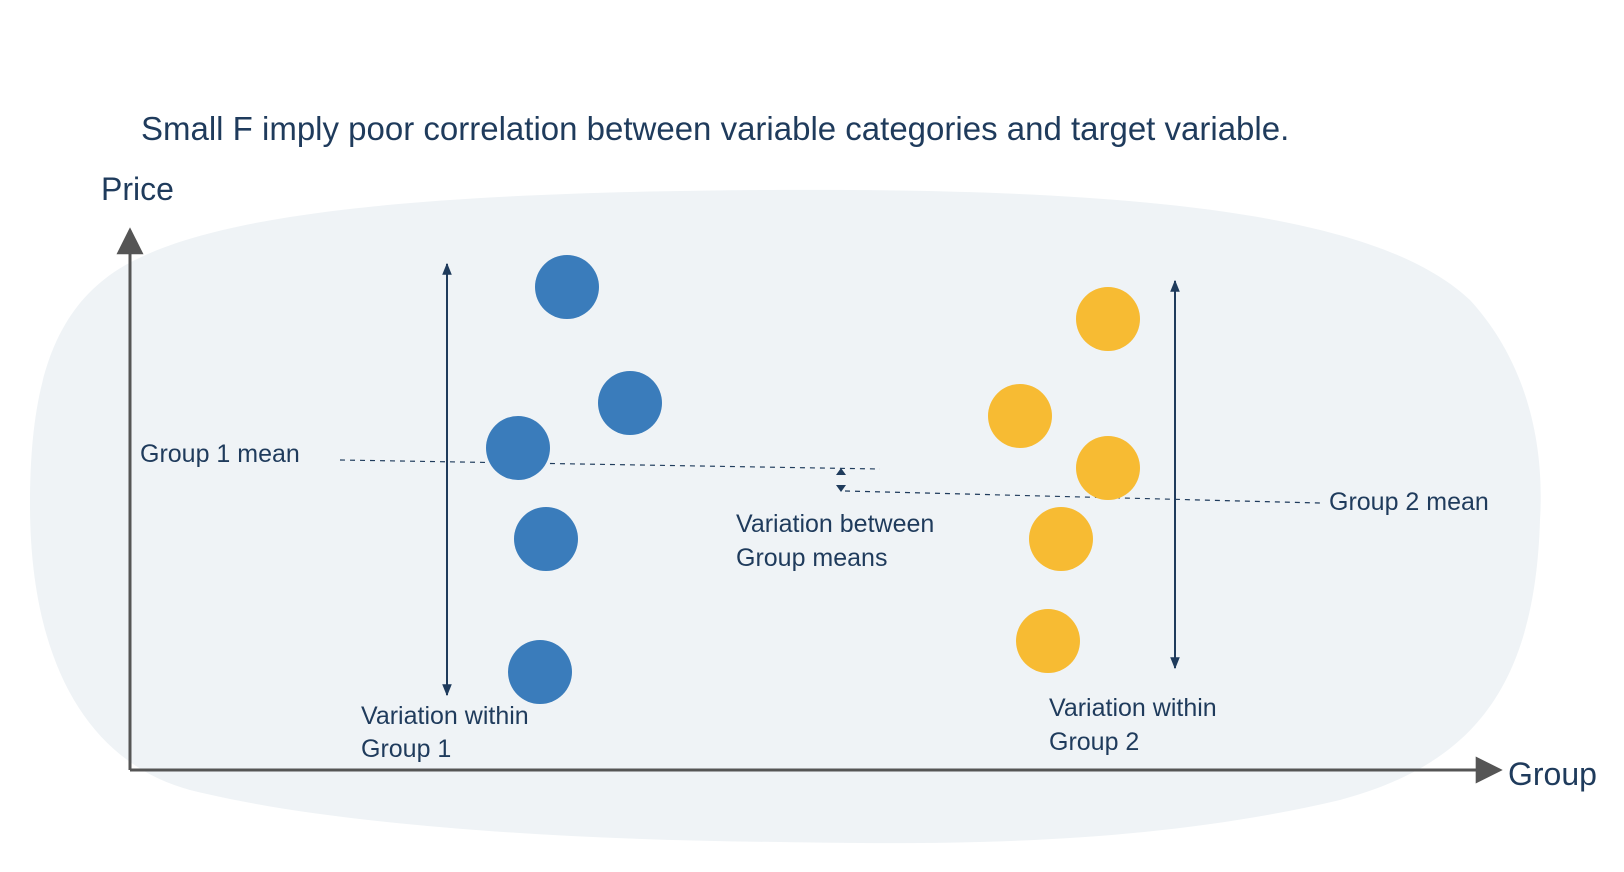 Image resolution: width=1624 pixels, height=872 pixels. What do you see at coordinates (137, 189) in the screenshot?
I see `y-axis-label: Price` at bounding box center [137, 189].